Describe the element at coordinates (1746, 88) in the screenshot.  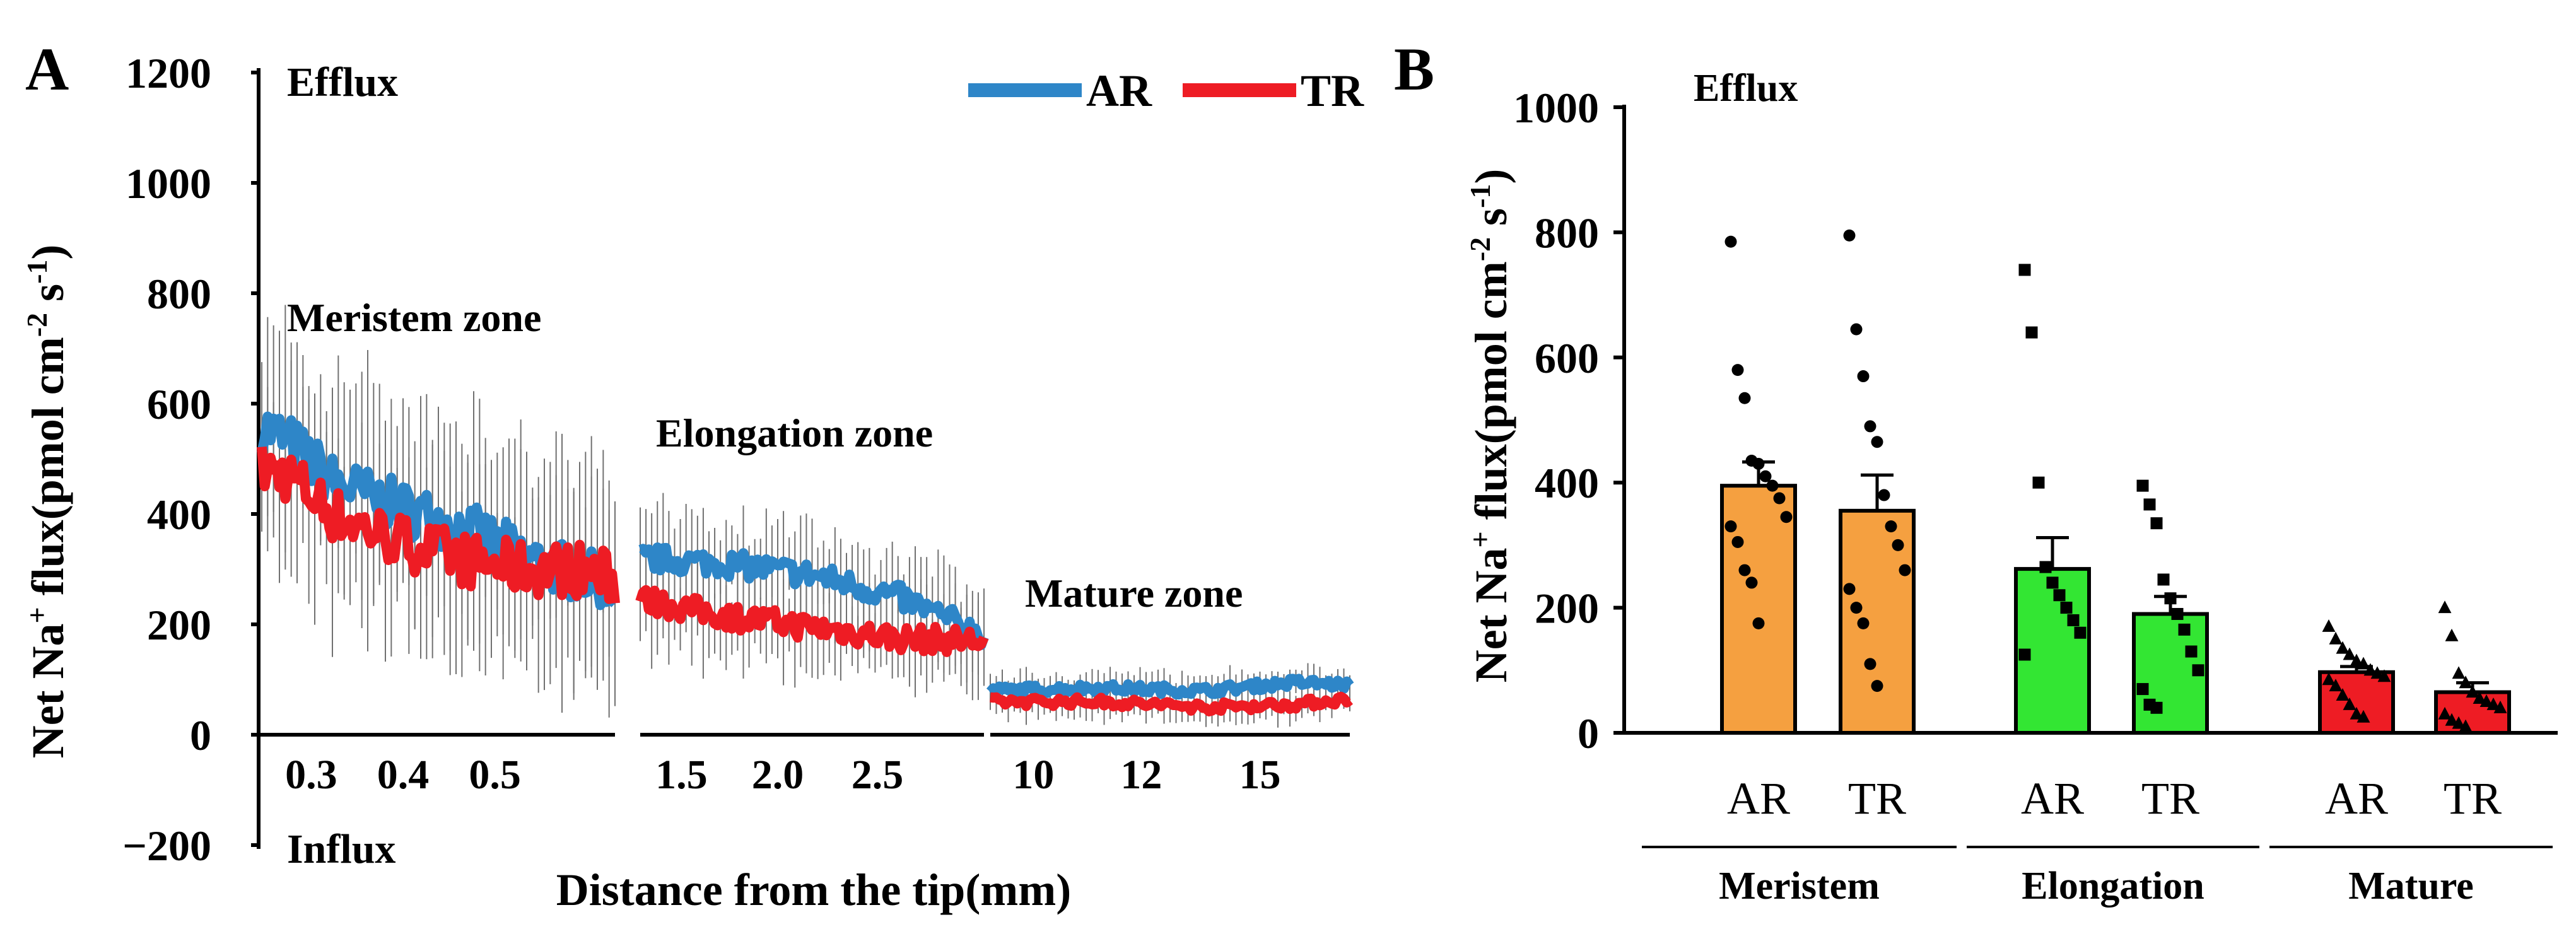
I see `panel-b-efflux-label: Efflux` at that location.